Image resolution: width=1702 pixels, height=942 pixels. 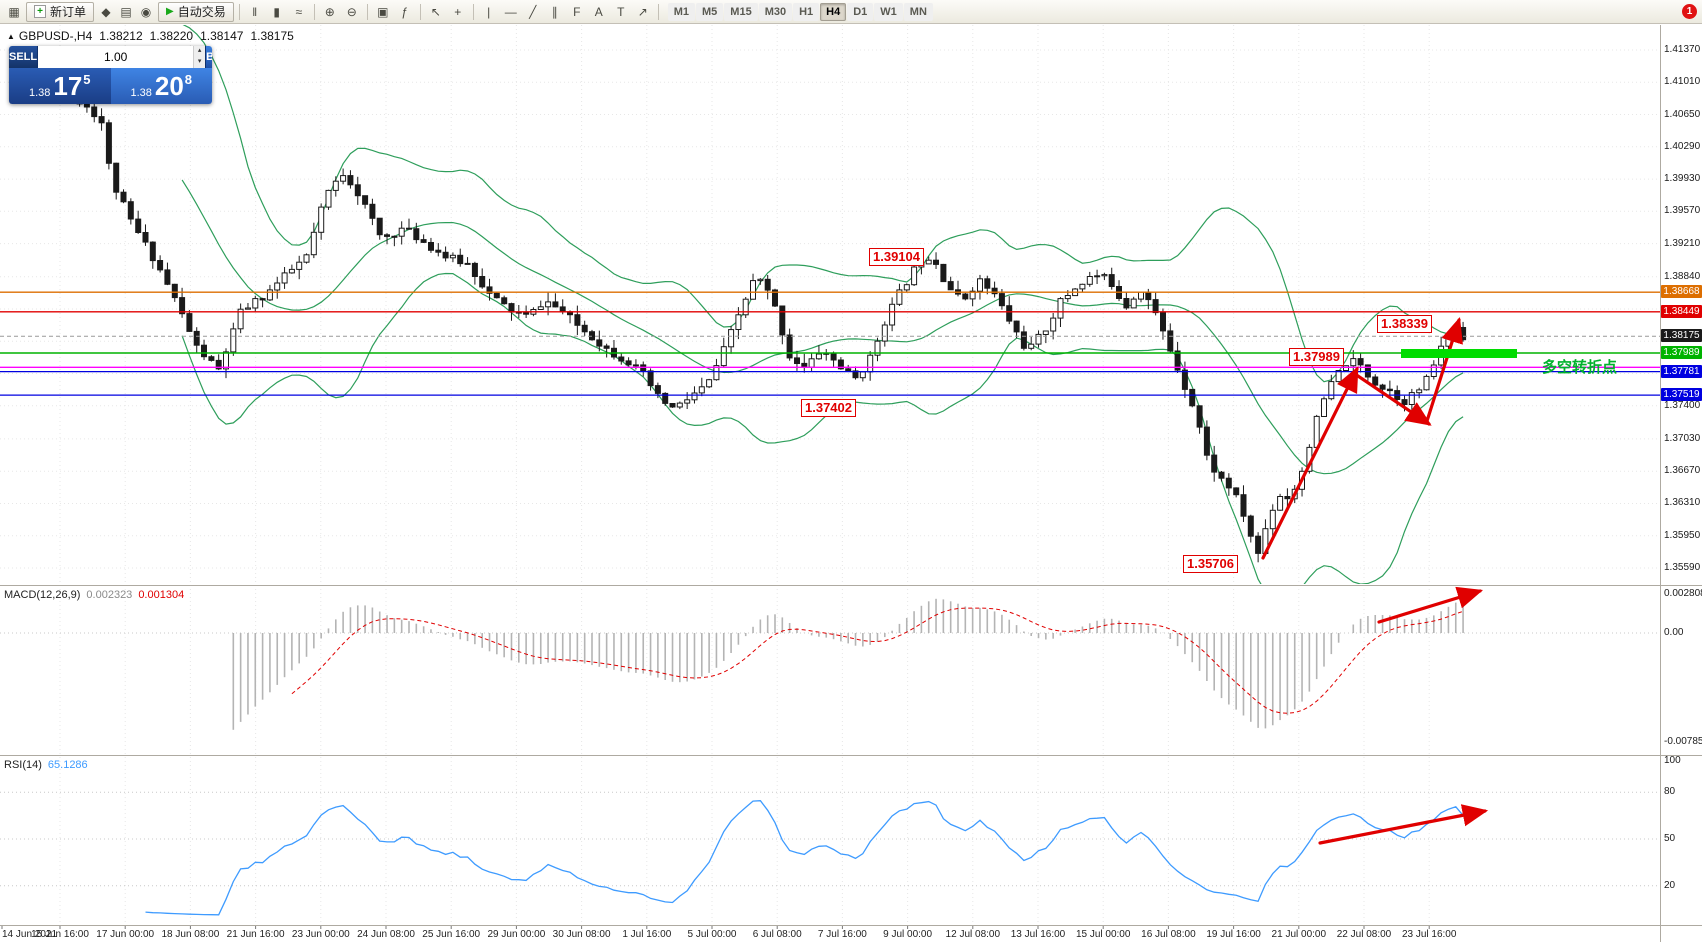 I want to click on label-tool-button: T, so click(x=621, y=12).